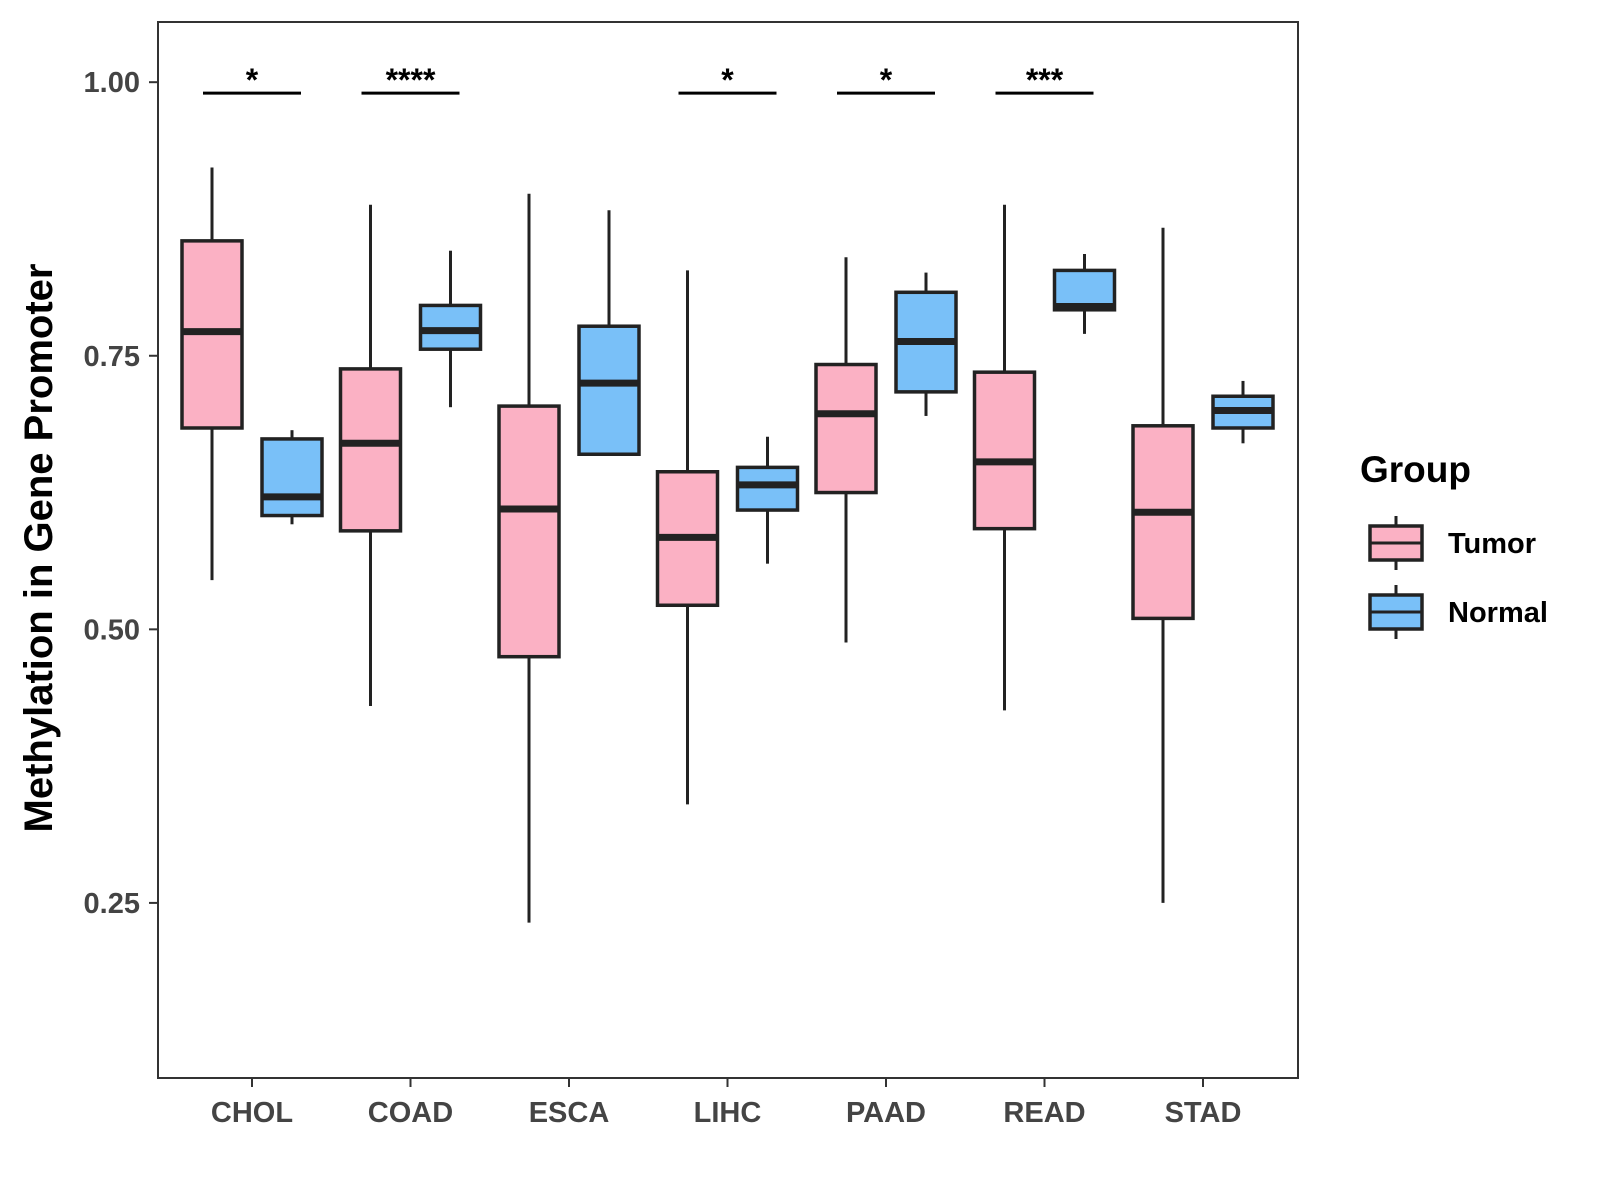 The image size is (1600, 1200). What do you see at coordinates (1045, 80) in the screenshot?
I see `significance-label-read: ***` at bounding box center [1045, 80].